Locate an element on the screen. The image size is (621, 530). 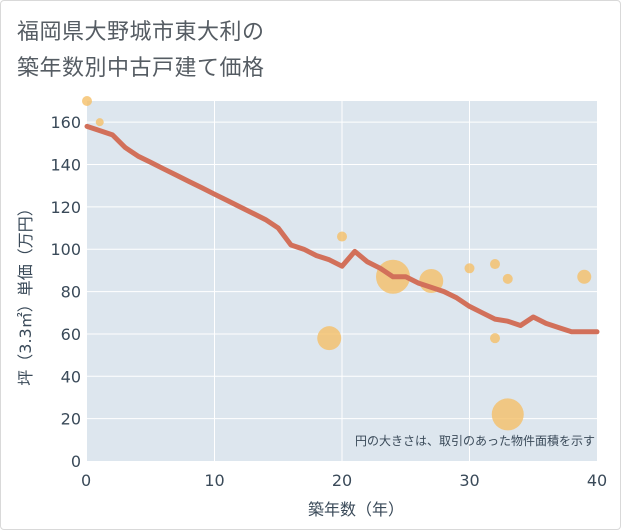
x-tick-label: 20 is located at coordinates (342, 480).